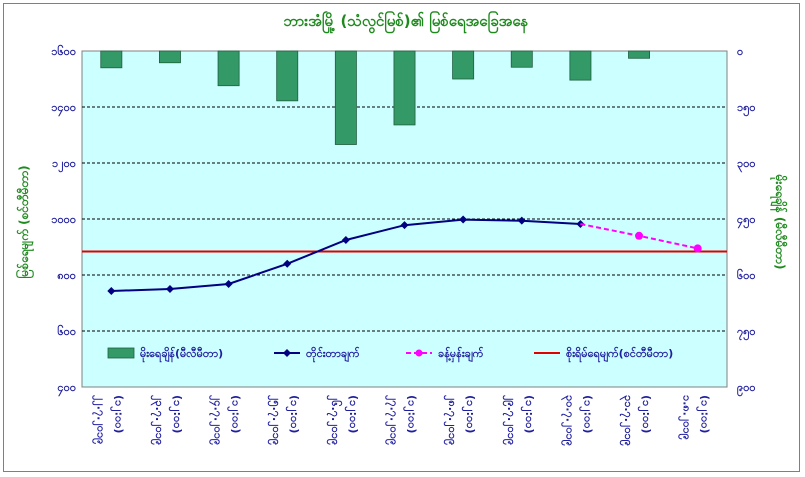 The image size is (805, 477). What do you see at coordinates (746, 221) in the screenshot?
I see `y-tick-right: ၄၅၀` at bounding box center [746, 221].